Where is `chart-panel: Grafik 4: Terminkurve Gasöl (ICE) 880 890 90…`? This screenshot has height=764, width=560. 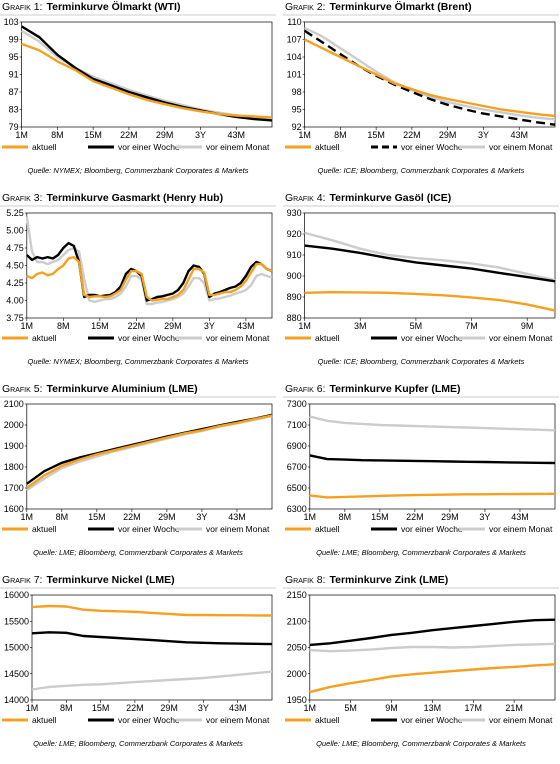
chart-panel: Grafik 4: Terminkurve Gasöl (ICE) 880 890 90… is located at coordinates (421, 279).